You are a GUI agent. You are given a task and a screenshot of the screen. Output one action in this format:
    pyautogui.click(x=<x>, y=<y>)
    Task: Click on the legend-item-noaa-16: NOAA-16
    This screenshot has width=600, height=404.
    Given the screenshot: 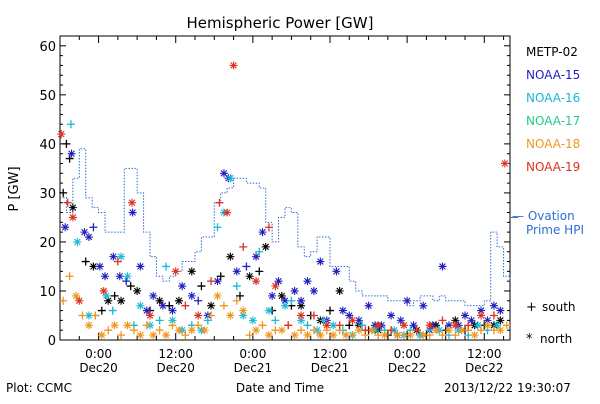 What is the action you would take?
    pyautogui.click(x=553, y=98)
    